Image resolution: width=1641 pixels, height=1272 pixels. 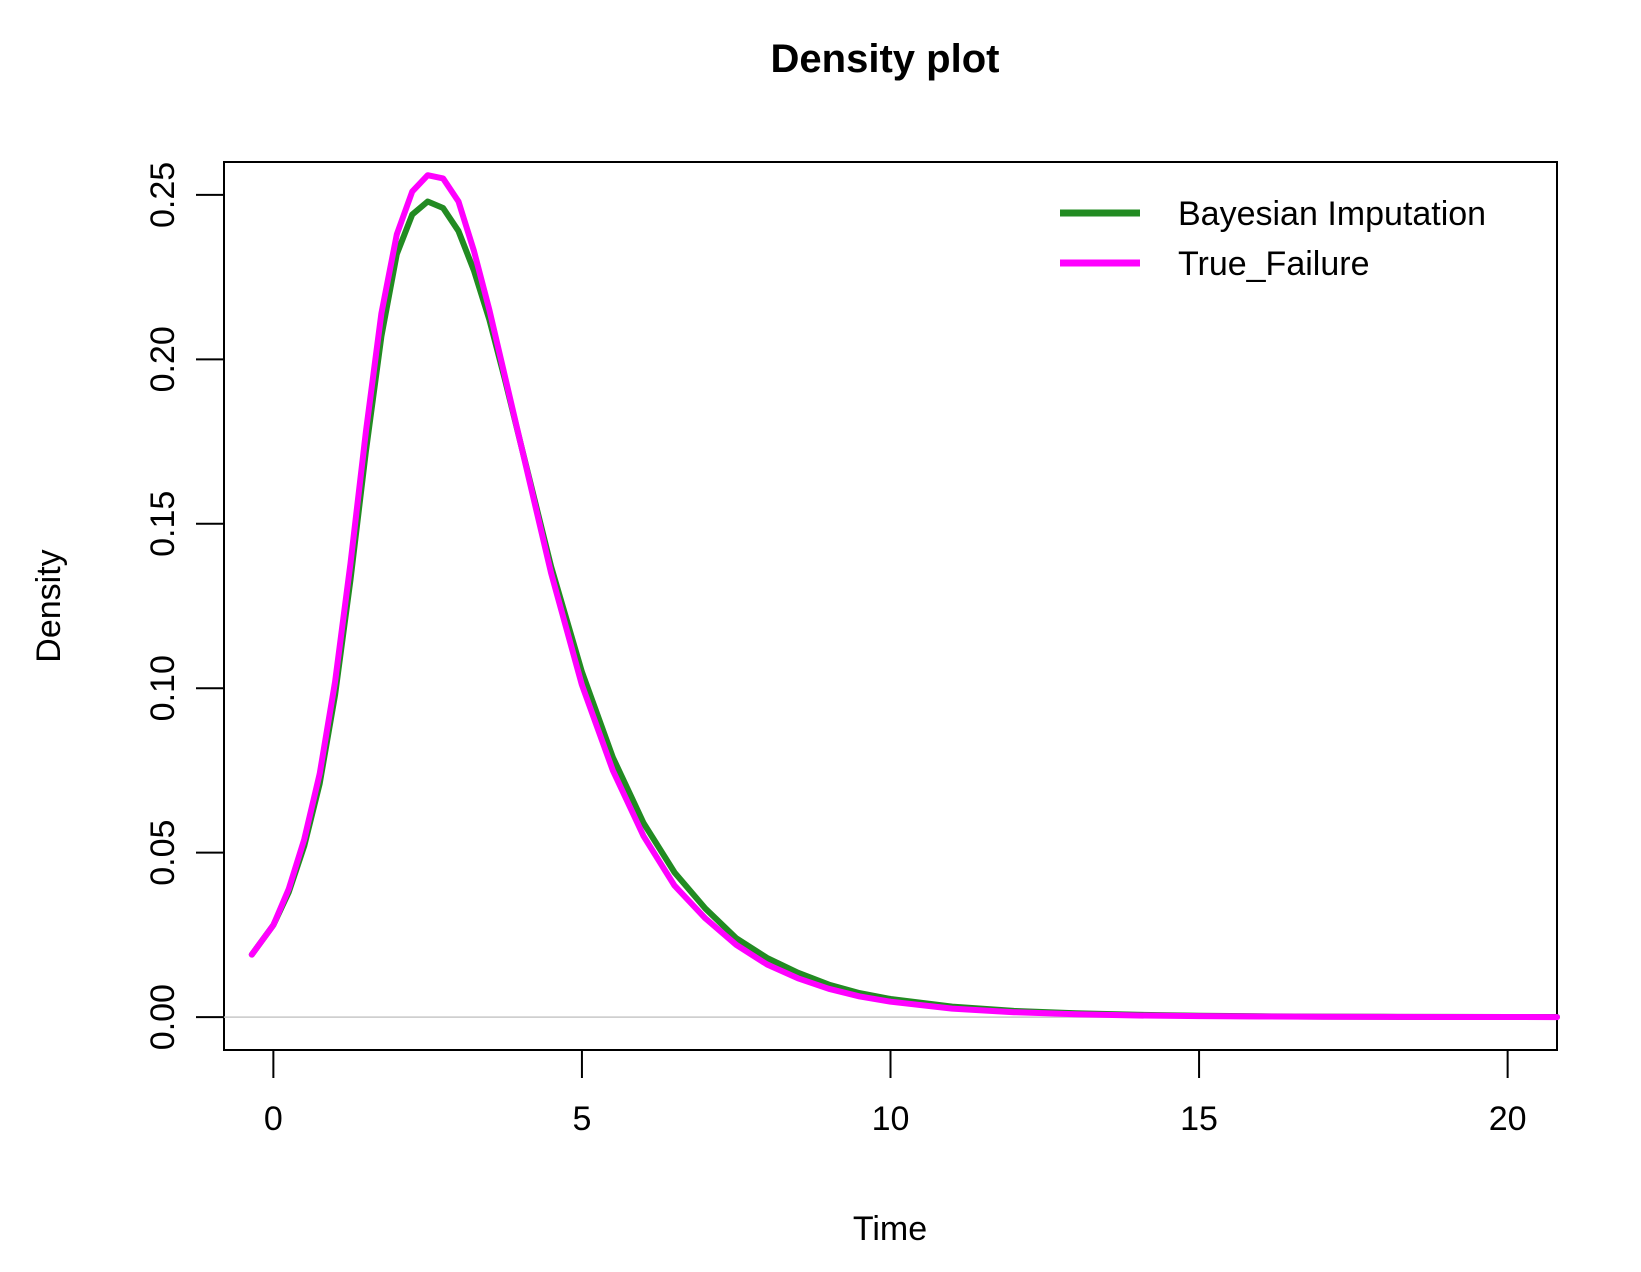 I want to click on chart-title: Density plot, so click(x=885, y=59).